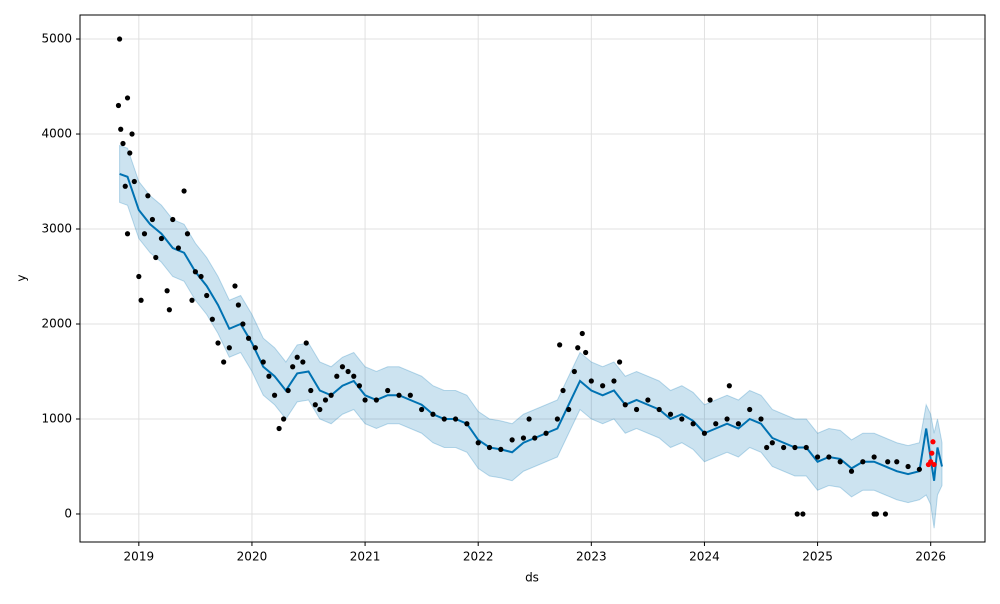 Image resolution: width=1000 pixels, height=604 pixels. Describe the element at coordinates (930, 557) in the screenshot. I see `x-tick-label: 2026` at that location.